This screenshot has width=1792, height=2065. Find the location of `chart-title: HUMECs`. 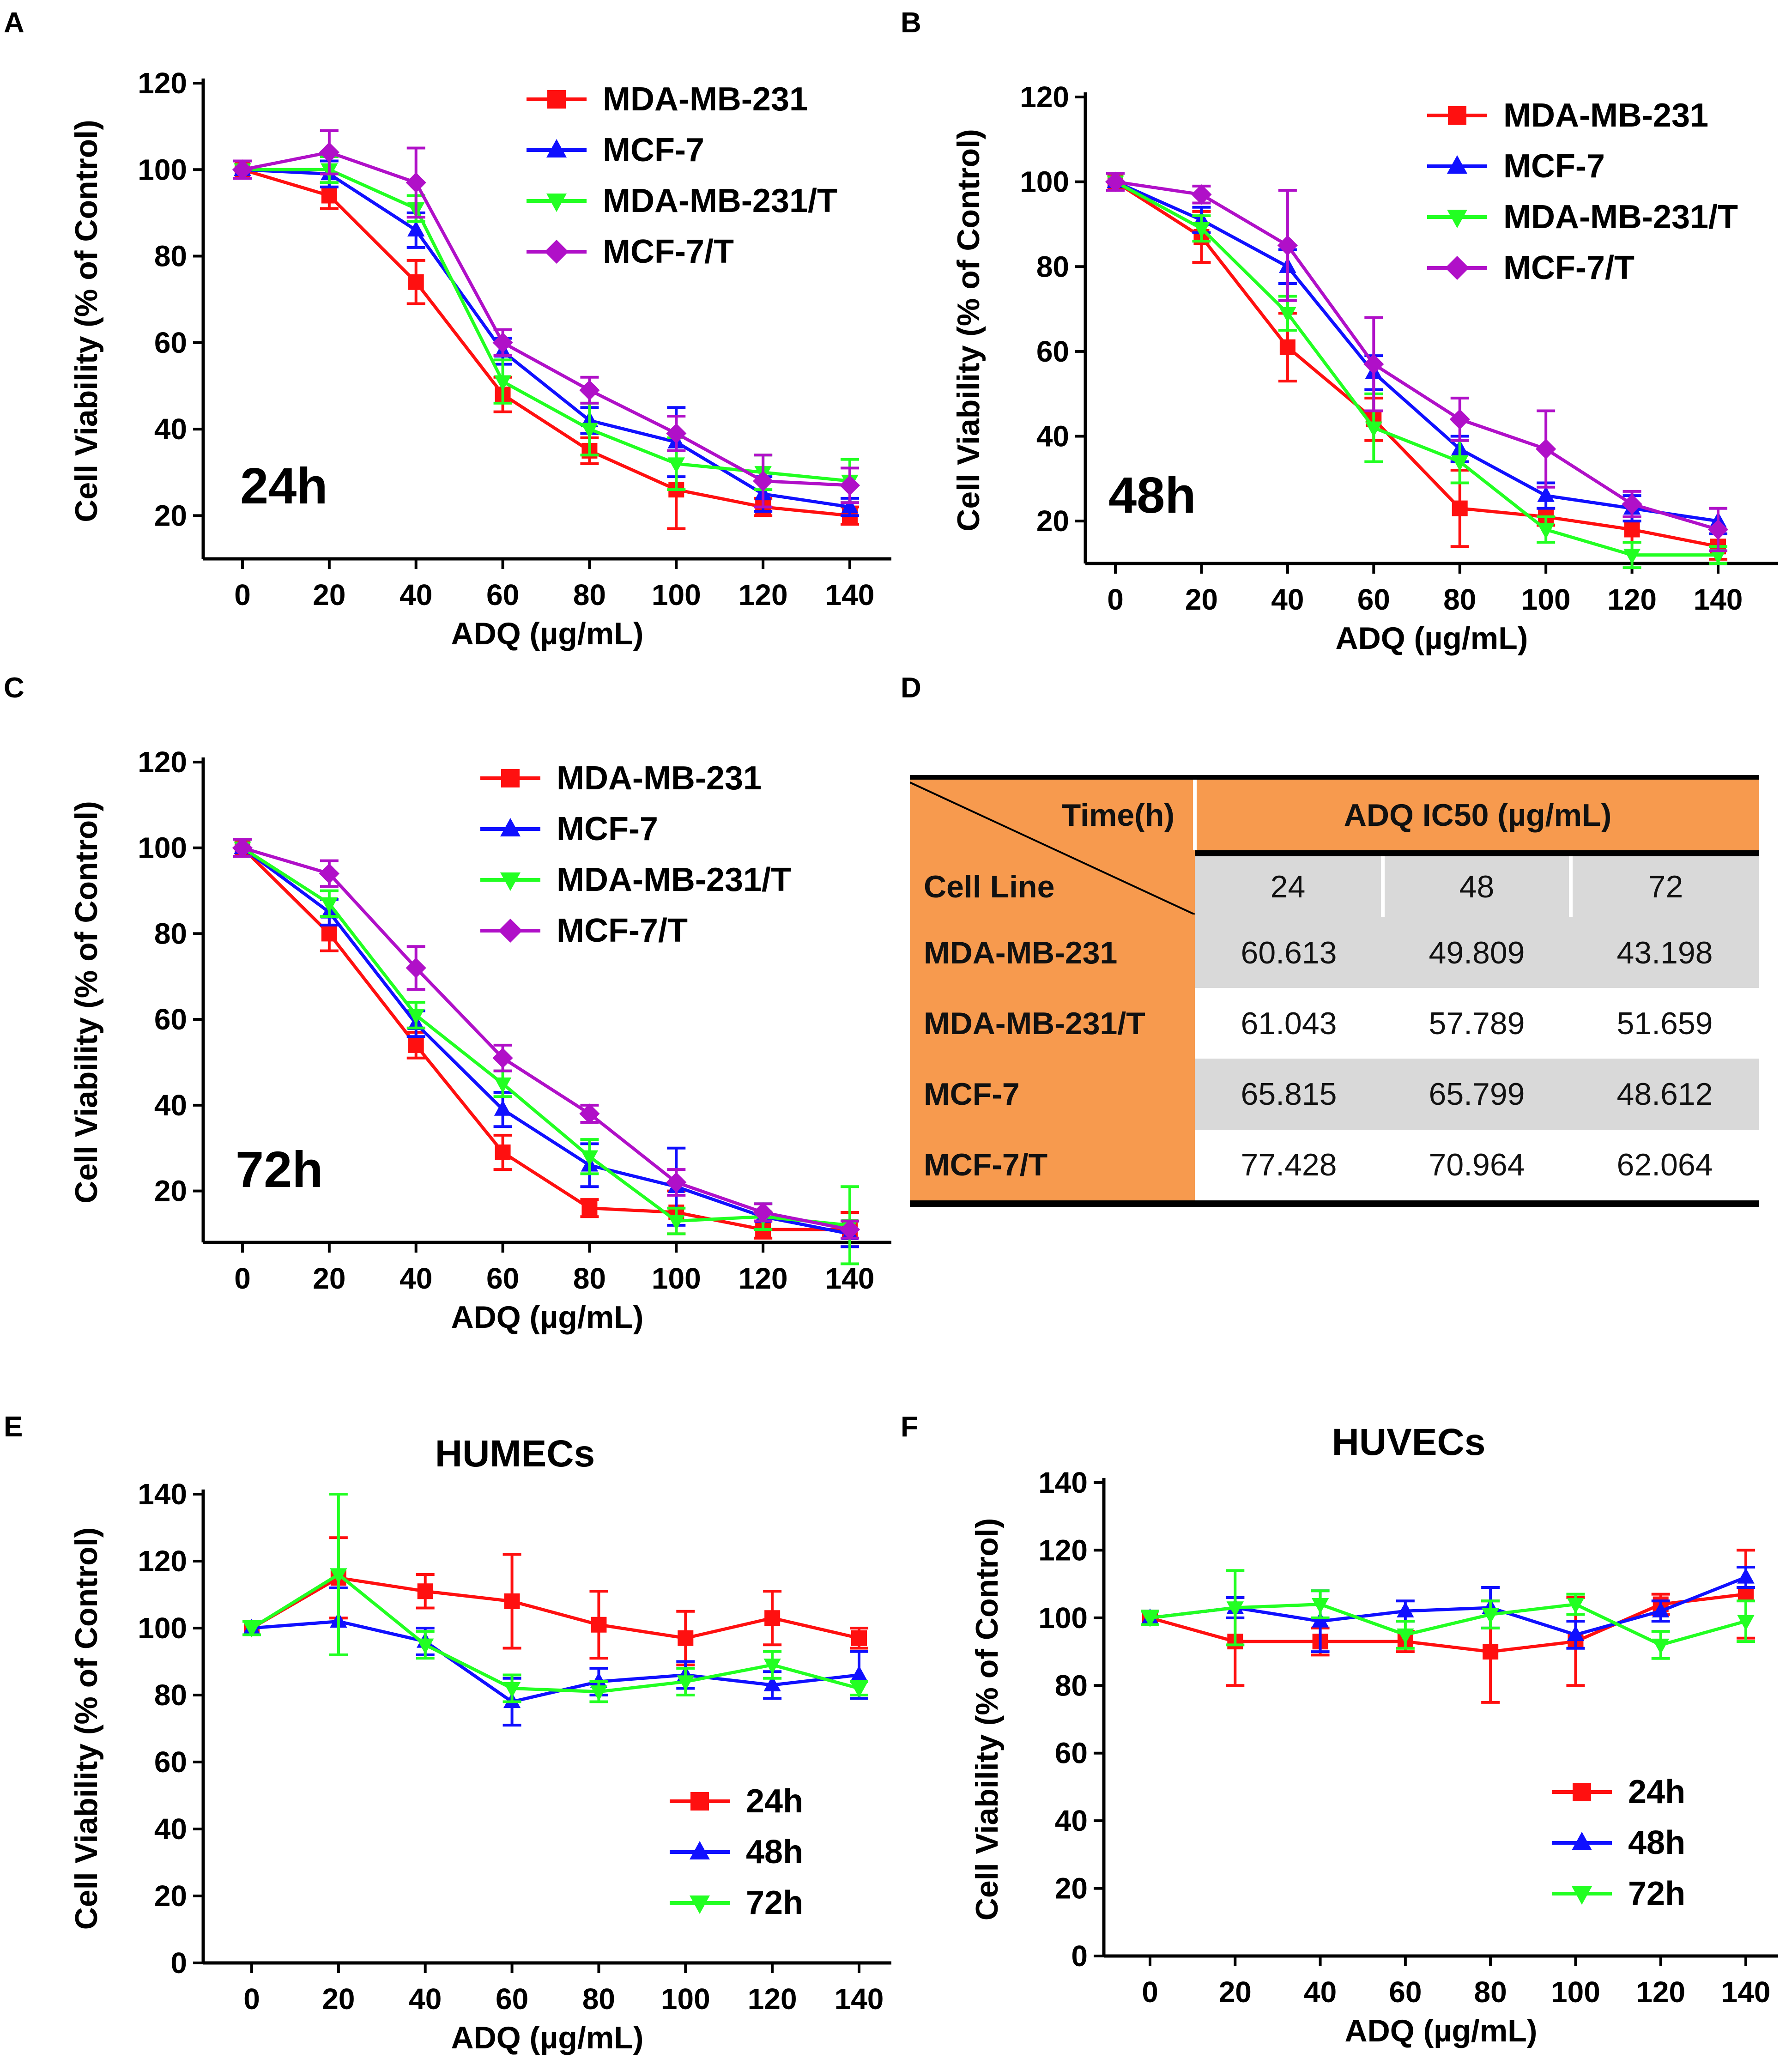

chart-title: HUMECs is located at coordinates (515, 1454).